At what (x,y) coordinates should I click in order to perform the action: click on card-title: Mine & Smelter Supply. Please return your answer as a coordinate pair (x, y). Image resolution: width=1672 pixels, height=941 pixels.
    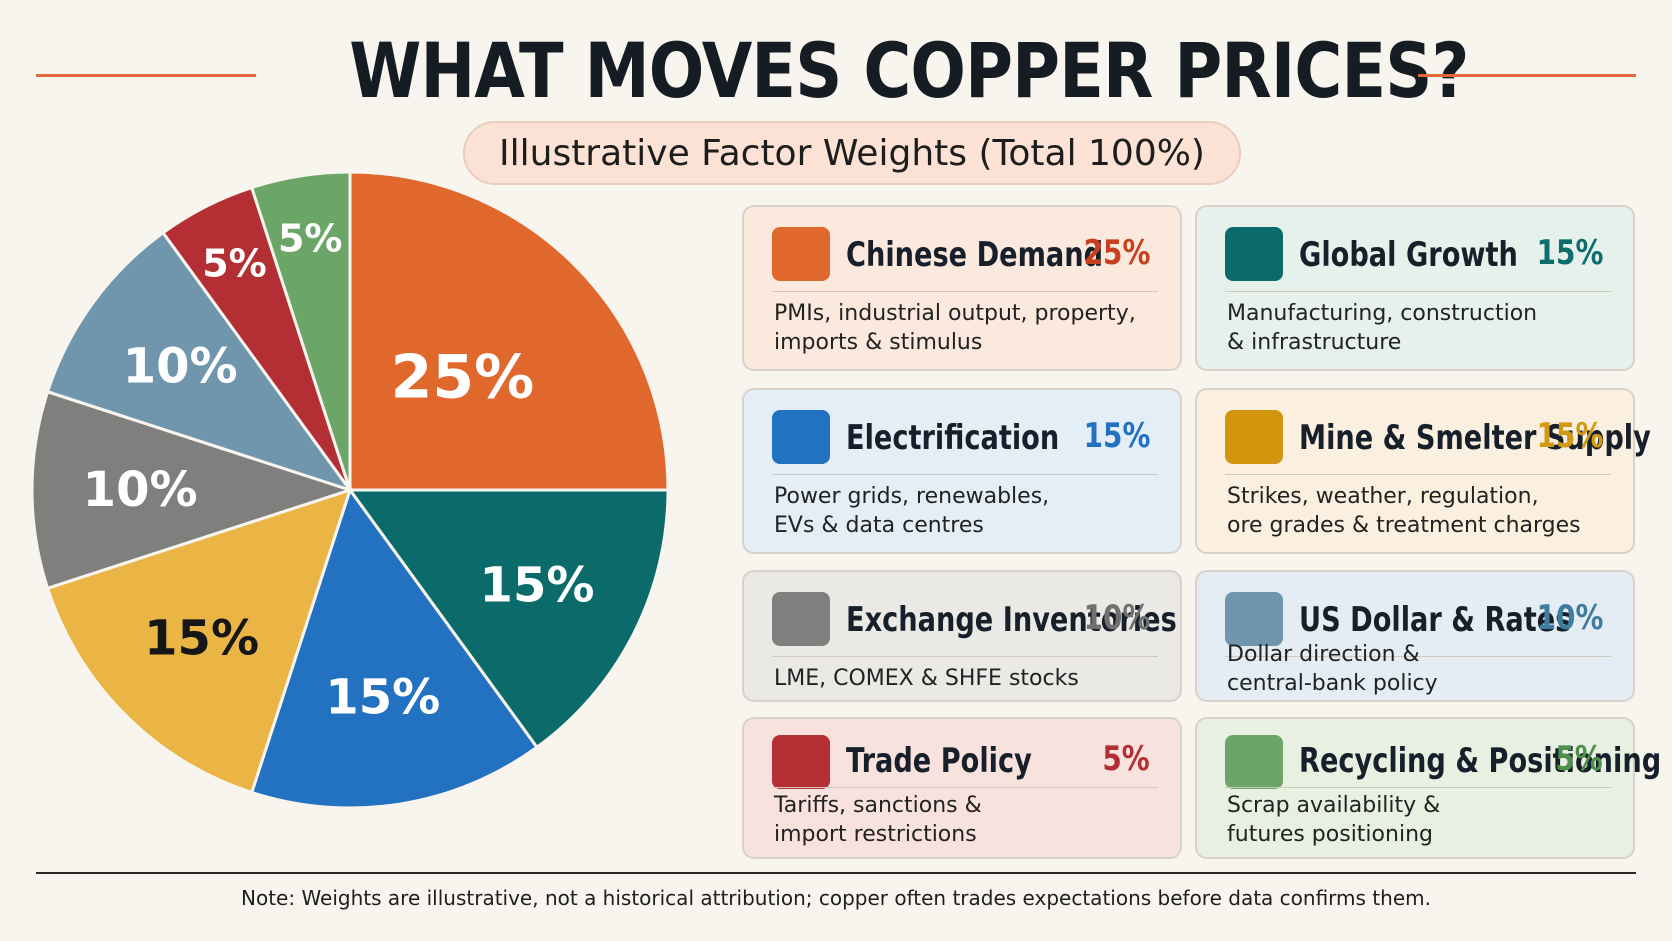
    Looking at the image, I should click on (1475, 438).